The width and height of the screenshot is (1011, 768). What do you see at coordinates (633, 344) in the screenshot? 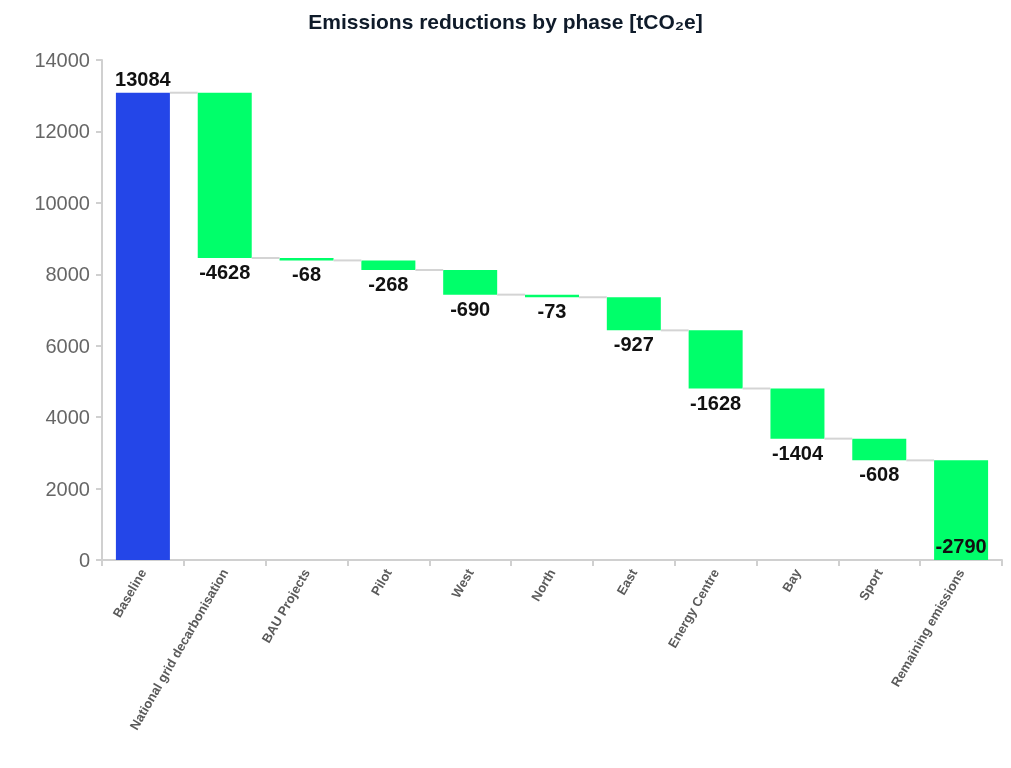
I see `data-label: -927` at bounding box center [633, 344].